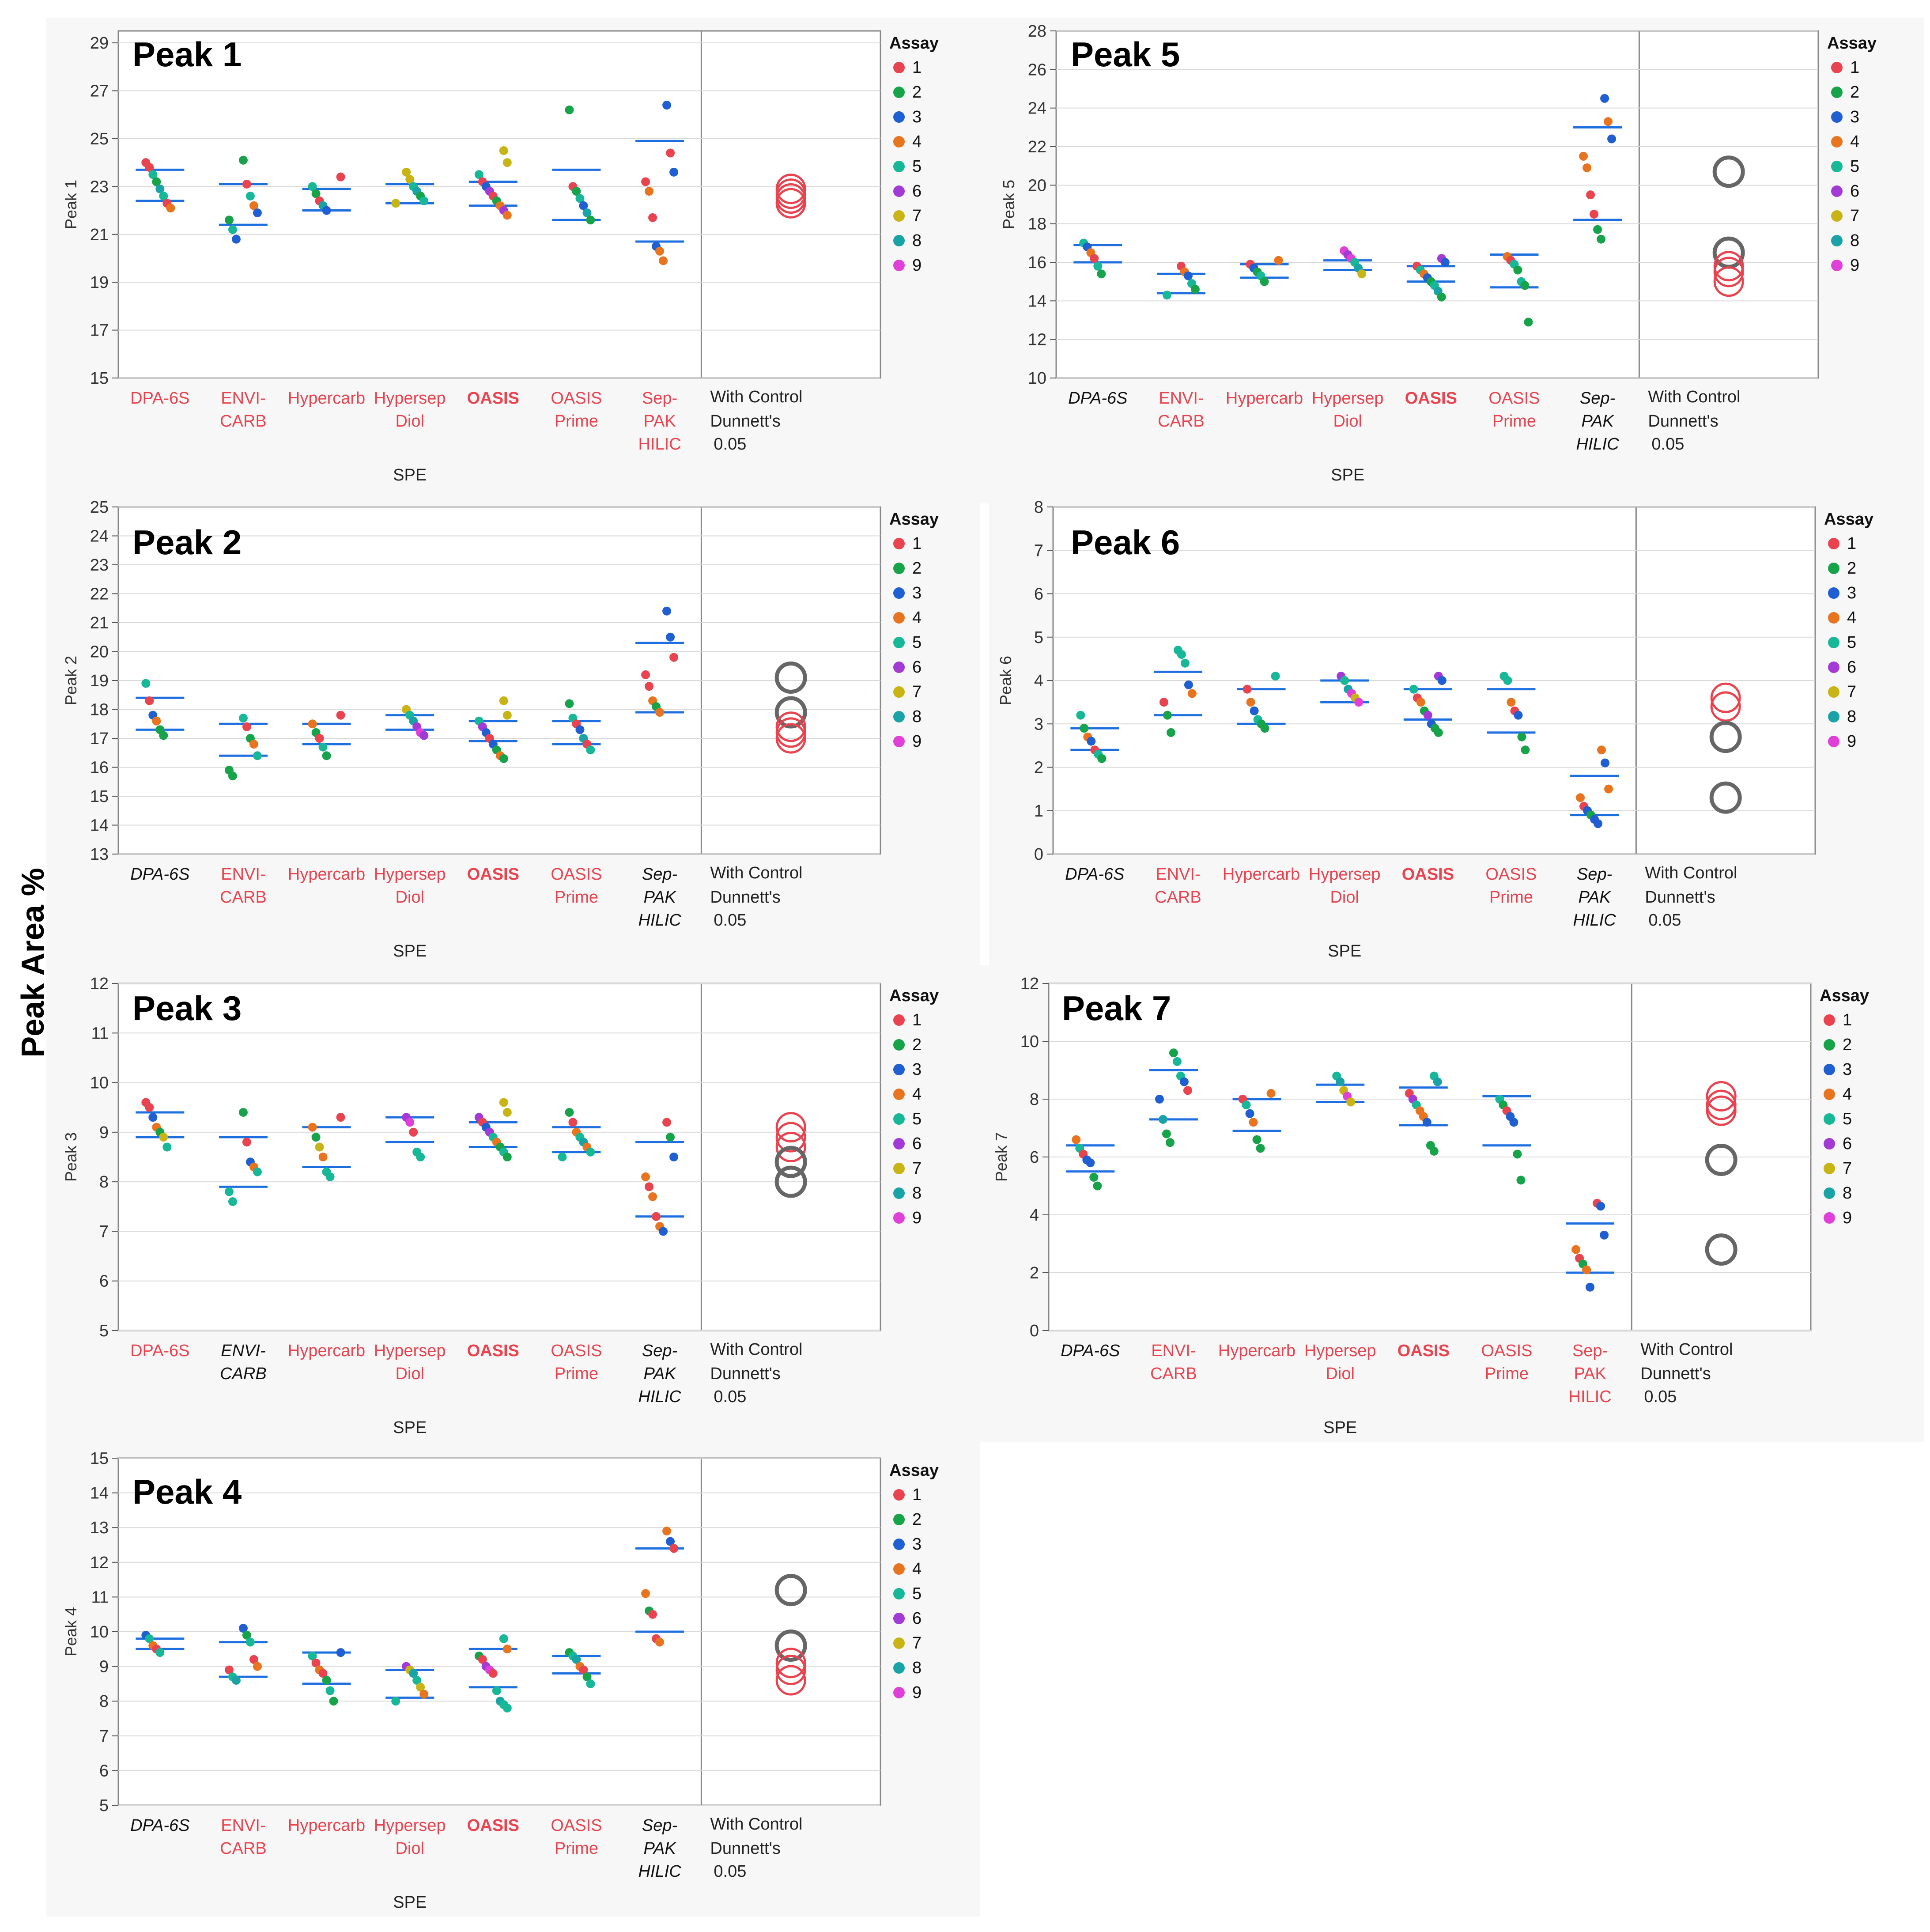 The image size is (1930, 1932). I want to click on category-label: CARB, so click(1181, 421).